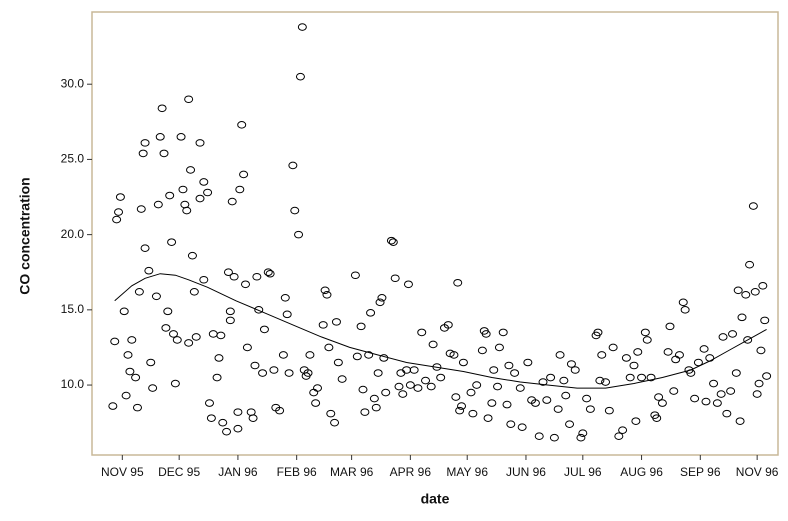 The width and height of the screenshot is (788, 521). I want to click on y-tick-label: 30.0, so click(73, 83).